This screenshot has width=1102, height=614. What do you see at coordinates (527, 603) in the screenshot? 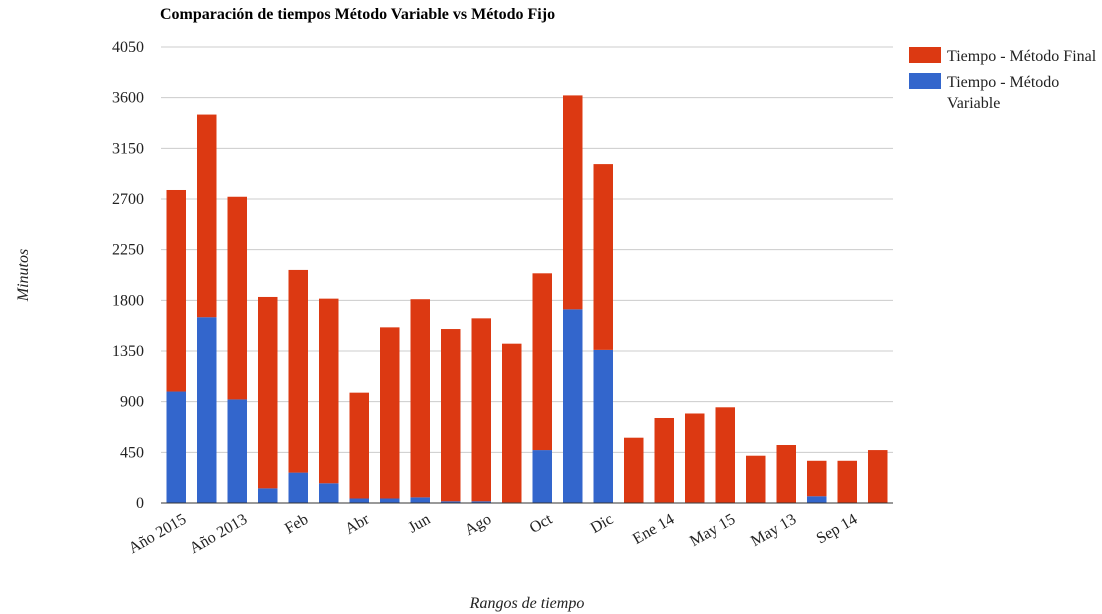
I see `x-axis-title: Rangos de tiempo` at bounding box center [527, 603].